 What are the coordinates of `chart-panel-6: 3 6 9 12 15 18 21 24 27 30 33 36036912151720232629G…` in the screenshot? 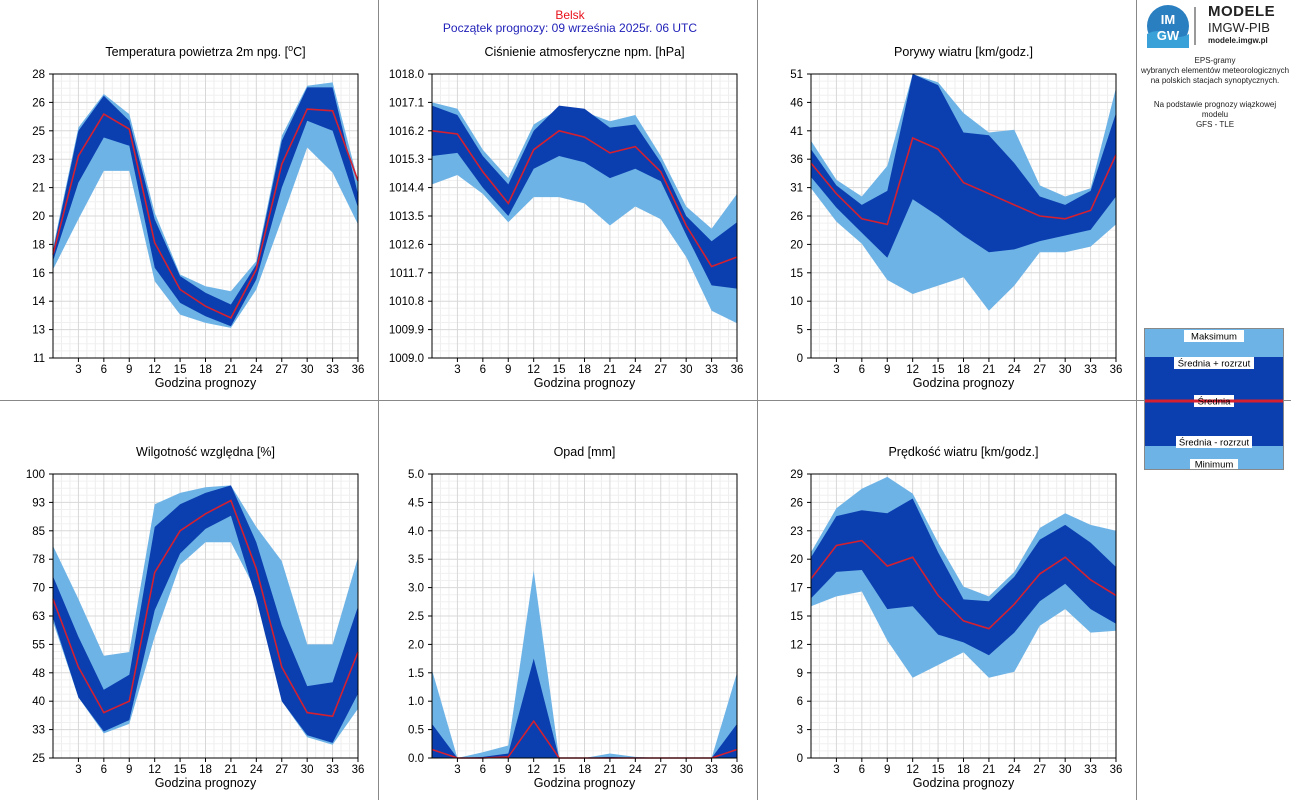 It's located at (956, 617).